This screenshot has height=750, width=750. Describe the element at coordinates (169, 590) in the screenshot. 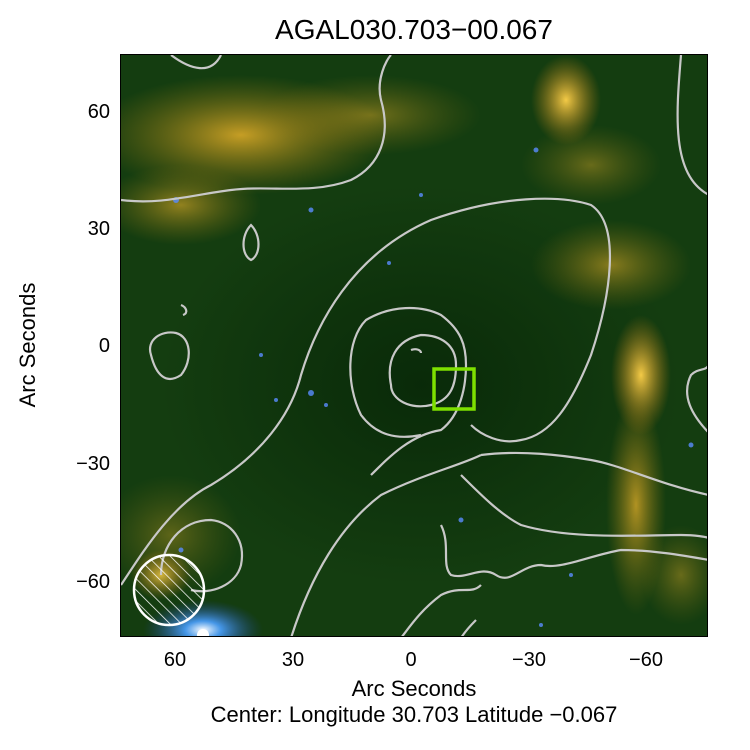

I see `hatched-beam-icon` at that location.